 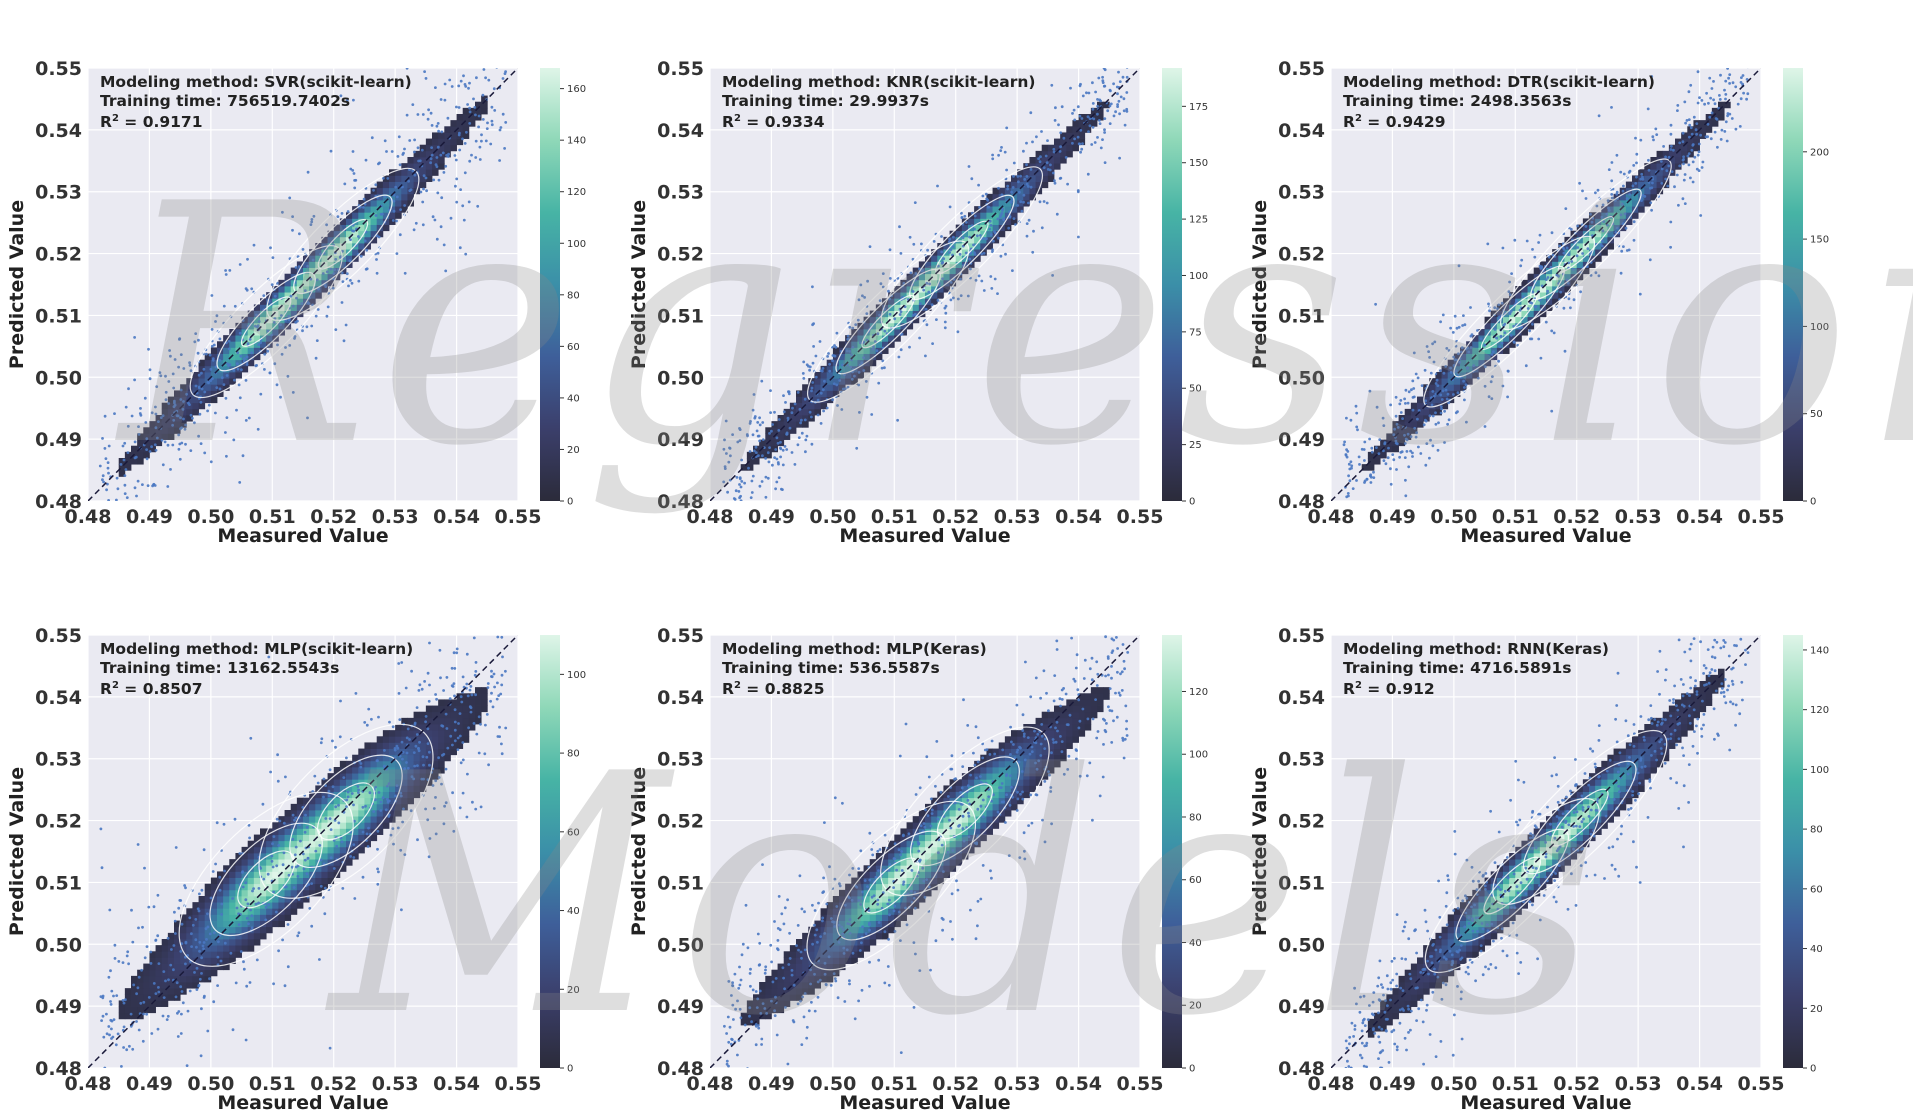 What do you see at coordinates (266, 321) in the screenshot?
I see `contour-line` at bounding box center [266, 321].